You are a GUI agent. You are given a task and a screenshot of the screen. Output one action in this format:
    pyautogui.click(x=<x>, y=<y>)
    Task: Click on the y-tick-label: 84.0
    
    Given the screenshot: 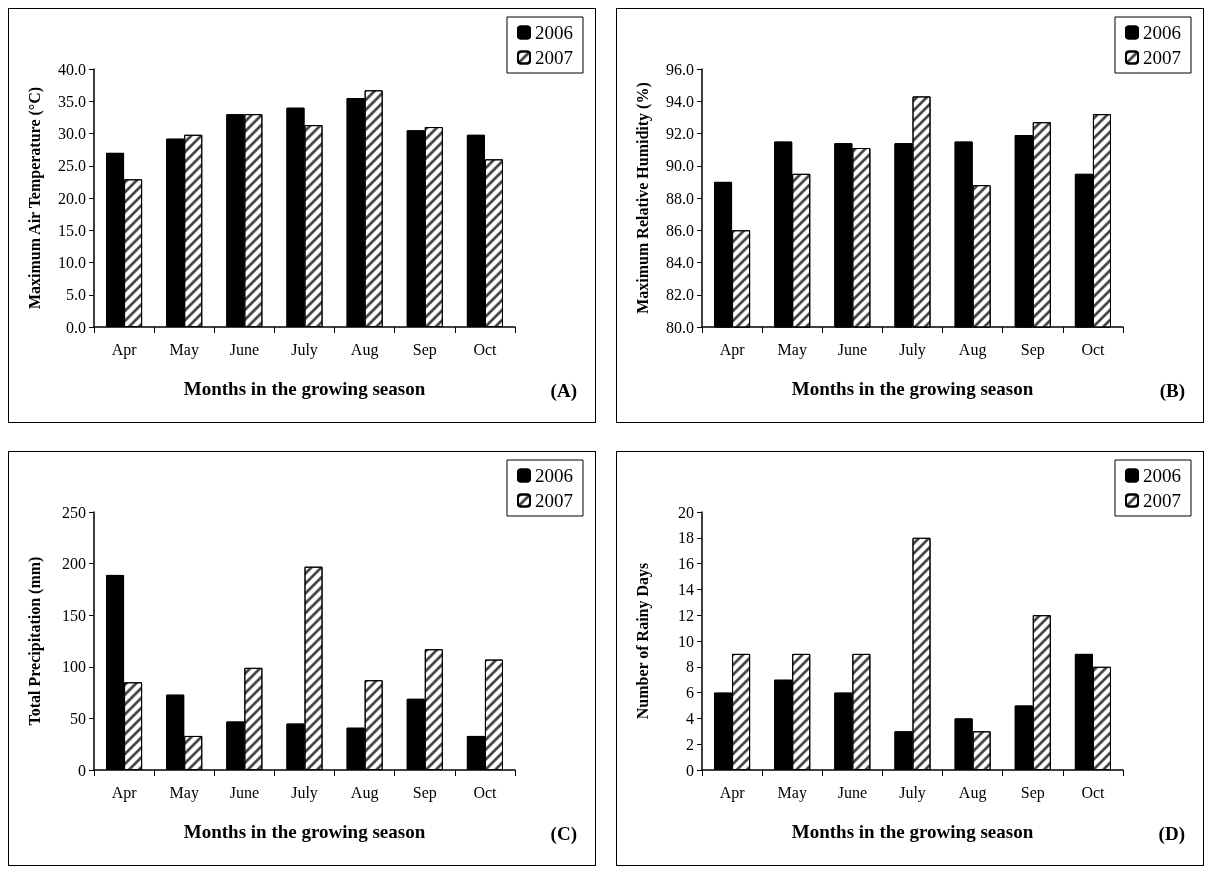 What is the action you would take?
    pyautogui.click(x=680, y=262)
    